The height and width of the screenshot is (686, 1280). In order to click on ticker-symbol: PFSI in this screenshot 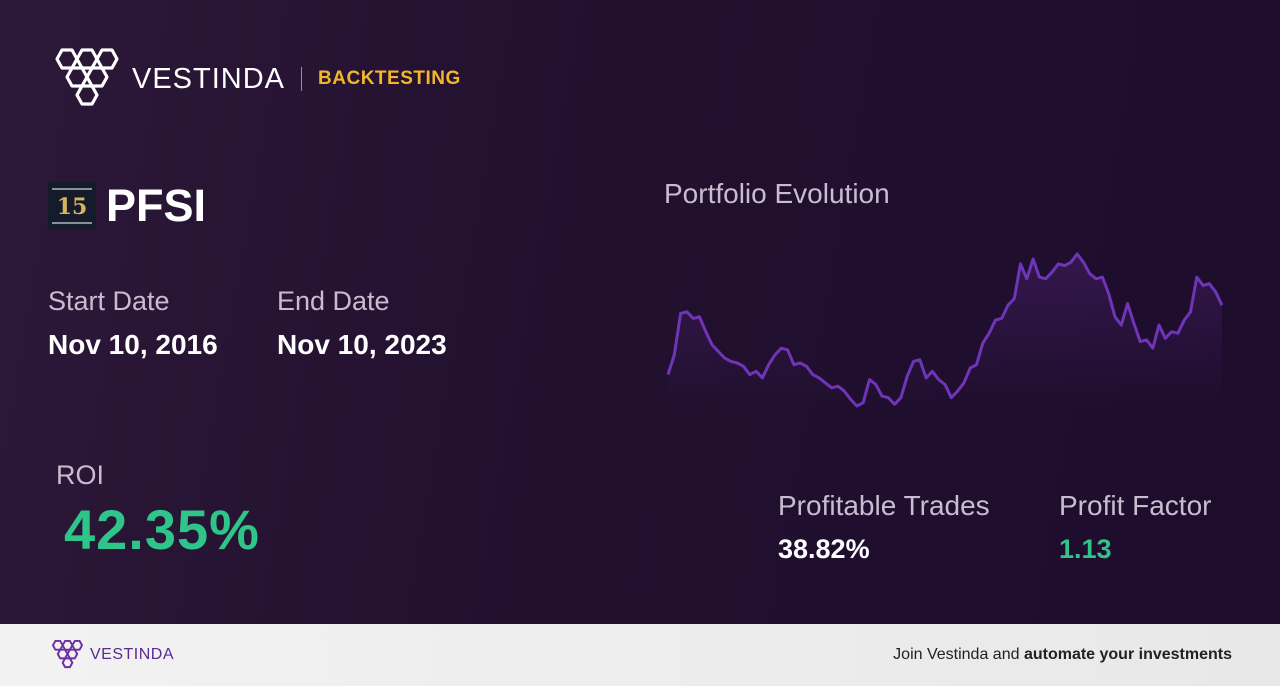, I will do `click(156, 205)`.